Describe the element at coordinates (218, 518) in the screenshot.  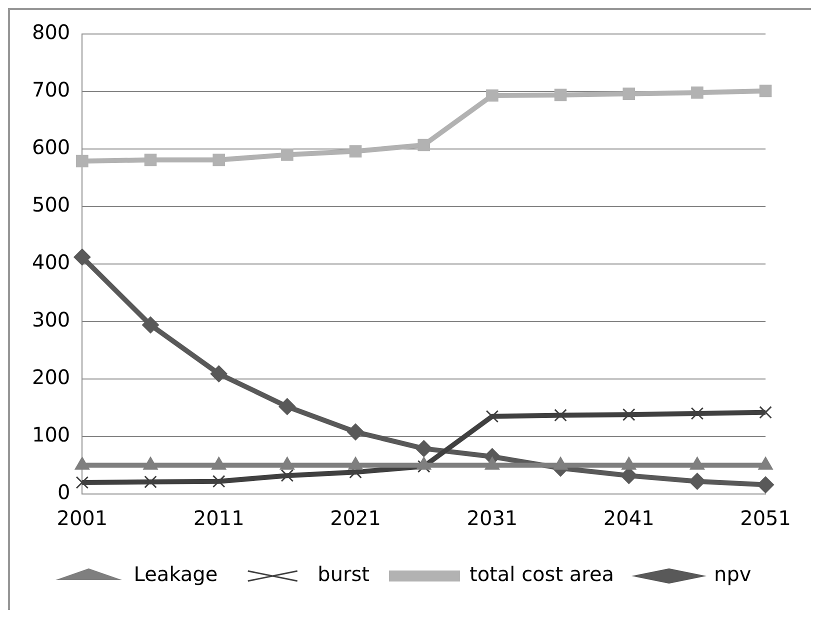
I see `x-tick-label: 2011` at that location.